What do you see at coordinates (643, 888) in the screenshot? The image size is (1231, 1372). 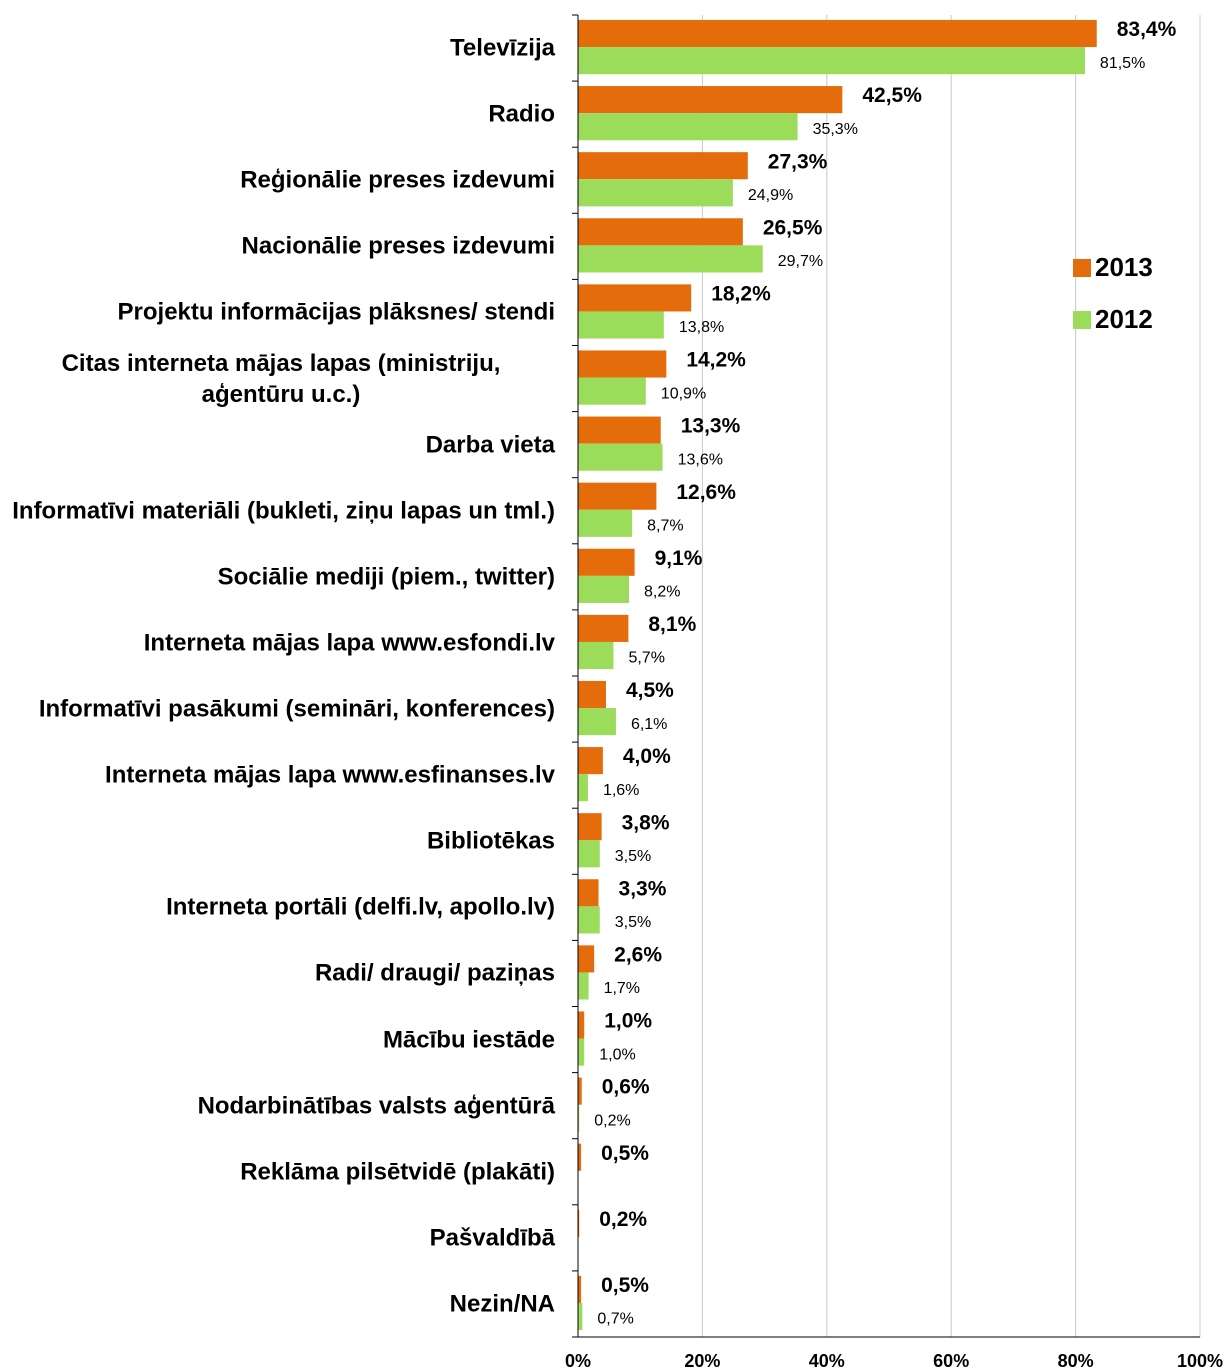 I see `value-label: 3,3%` at bounding box center [643, 888].